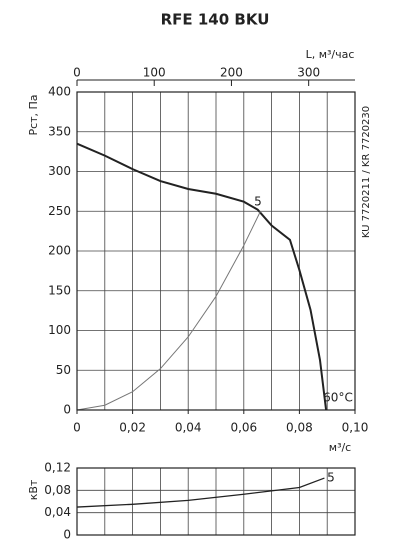 This screenshot has height=556, width=416. I want to click on y-tick-label: 0,12, so click(57, 468).